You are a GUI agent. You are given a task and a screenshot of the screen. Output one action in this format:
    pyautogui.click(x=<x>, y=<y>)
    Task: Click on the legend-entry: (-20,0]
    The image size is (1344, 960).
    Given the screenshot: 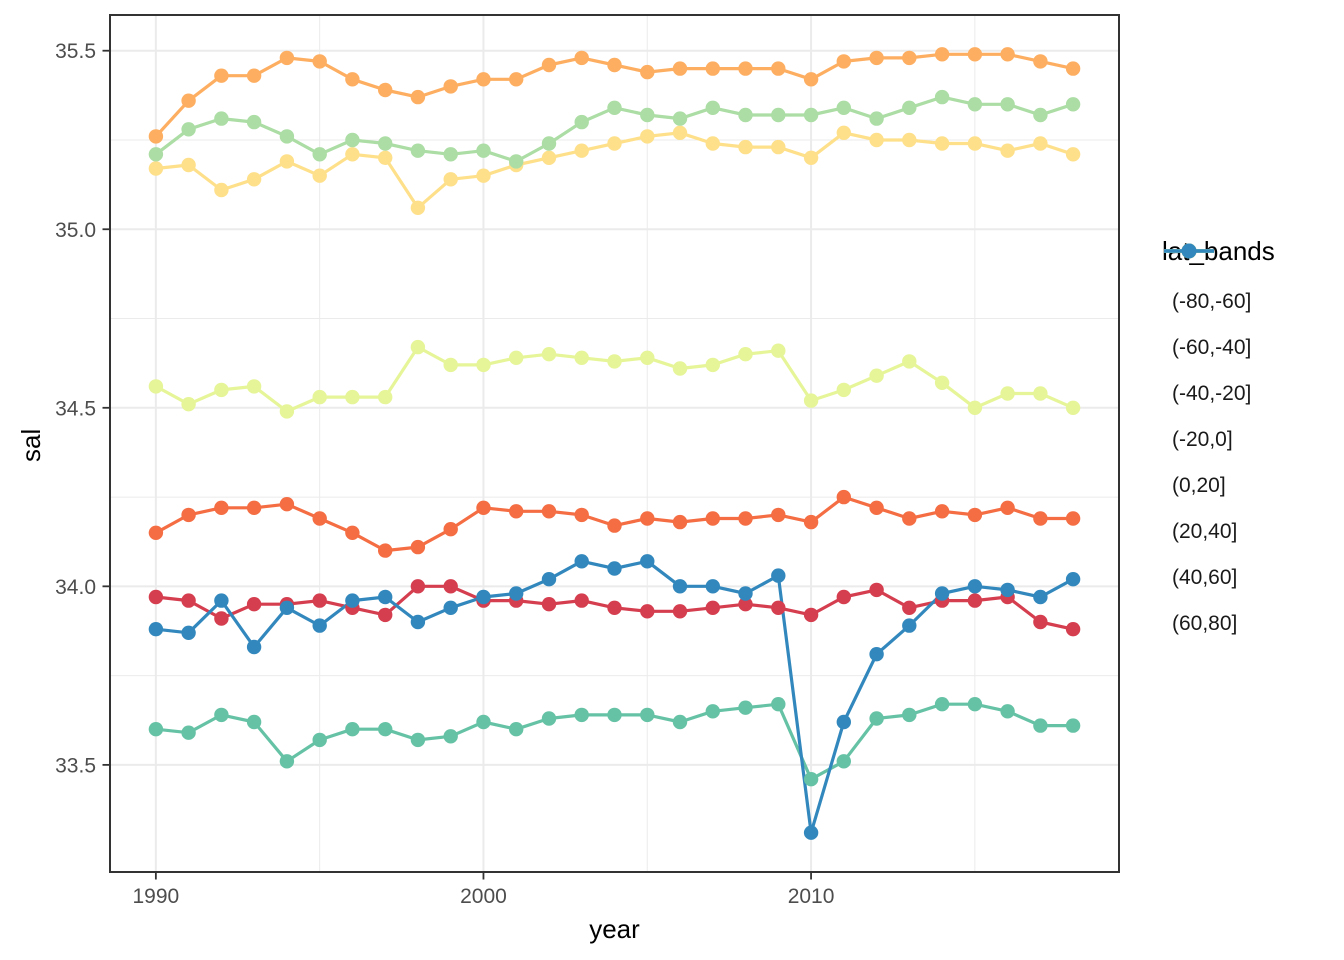 What is the action you would take?
    pyautogui.click(x=1218, y=349)
    